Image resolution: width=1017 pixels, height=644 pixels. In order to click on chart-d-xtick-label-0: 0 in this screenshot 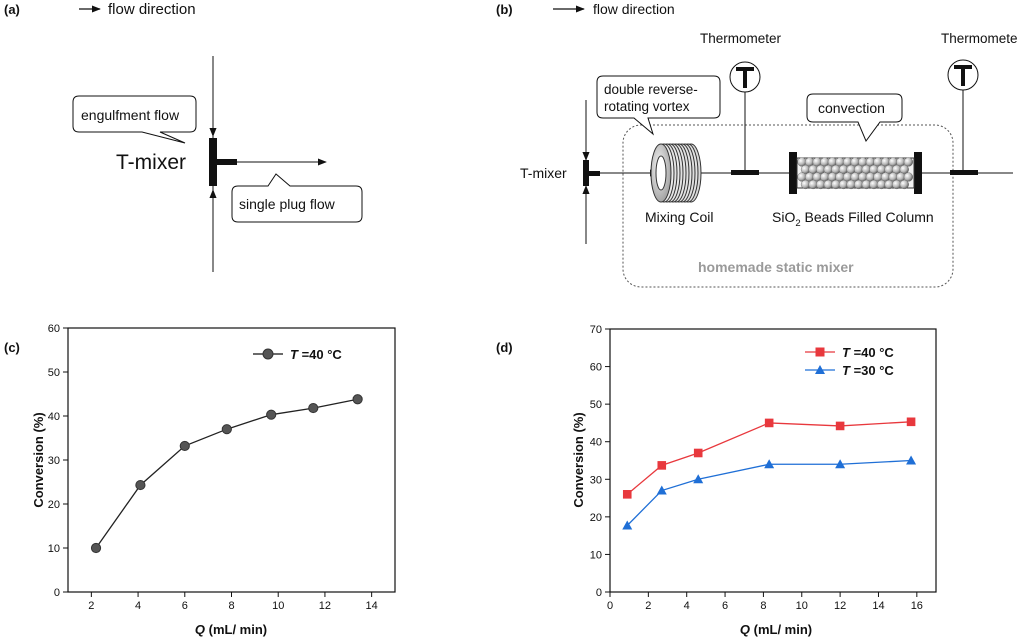, I will do `click(610, 606)`.